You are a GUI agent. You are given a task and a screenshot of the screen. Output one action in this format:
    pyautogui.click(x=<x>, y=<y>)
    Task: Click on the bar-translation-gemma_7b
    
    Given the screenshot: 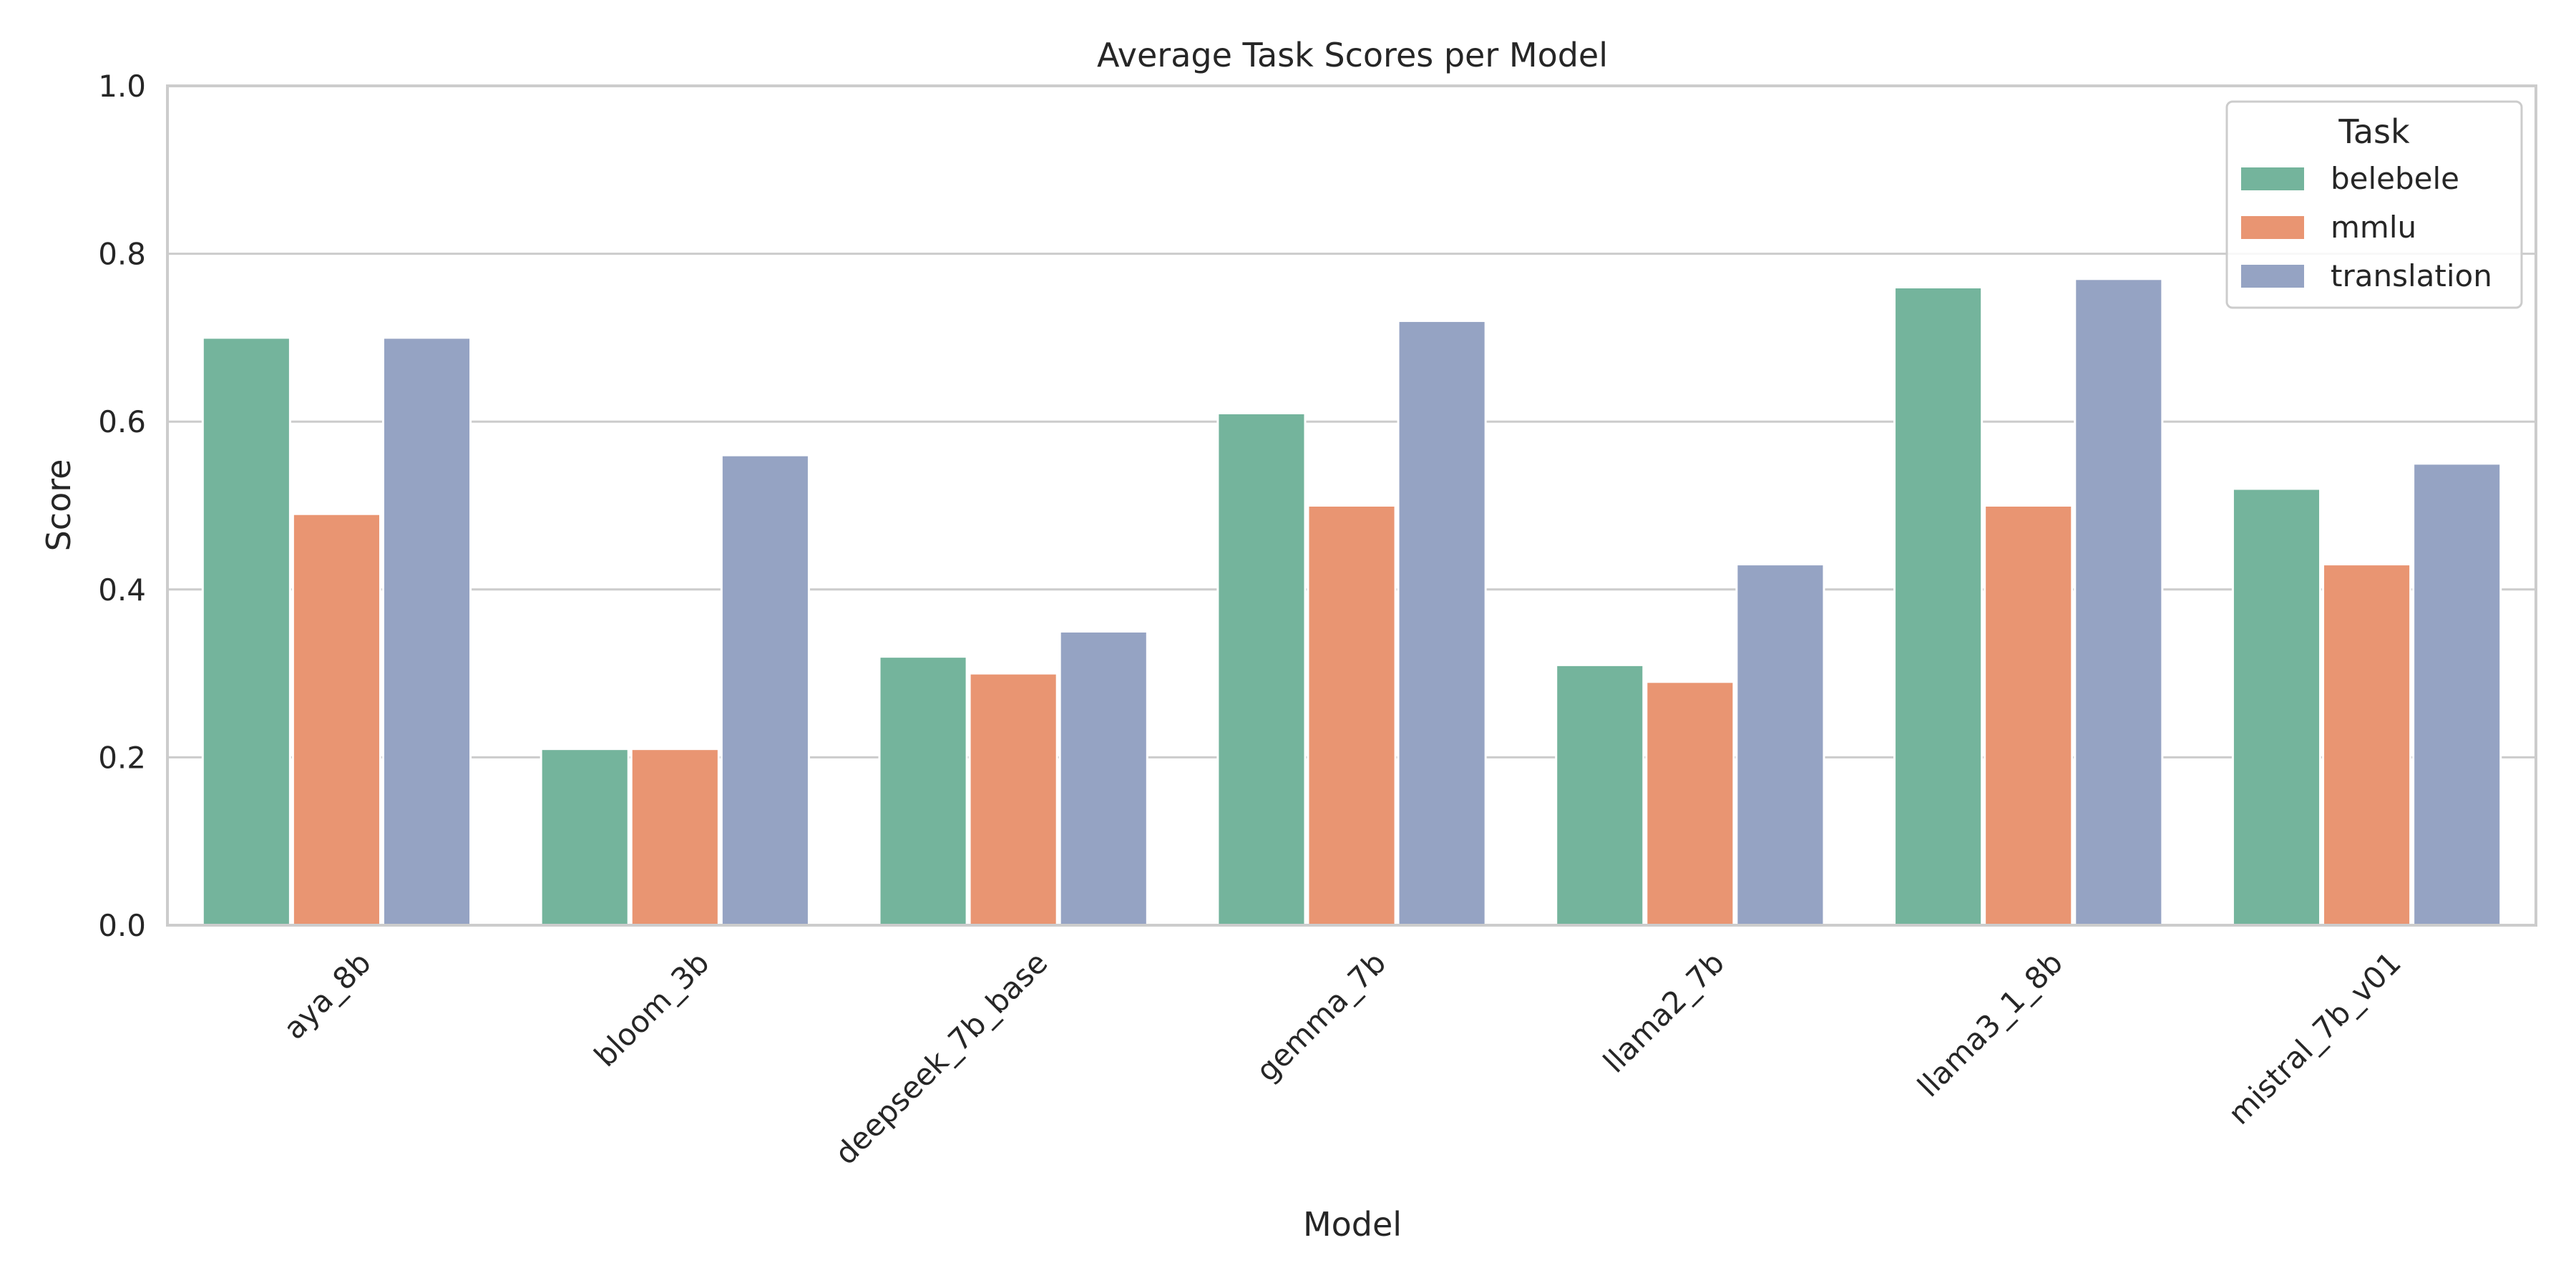 What is the action you would take?
    pyautogui.click(x=1442, y=623)
    